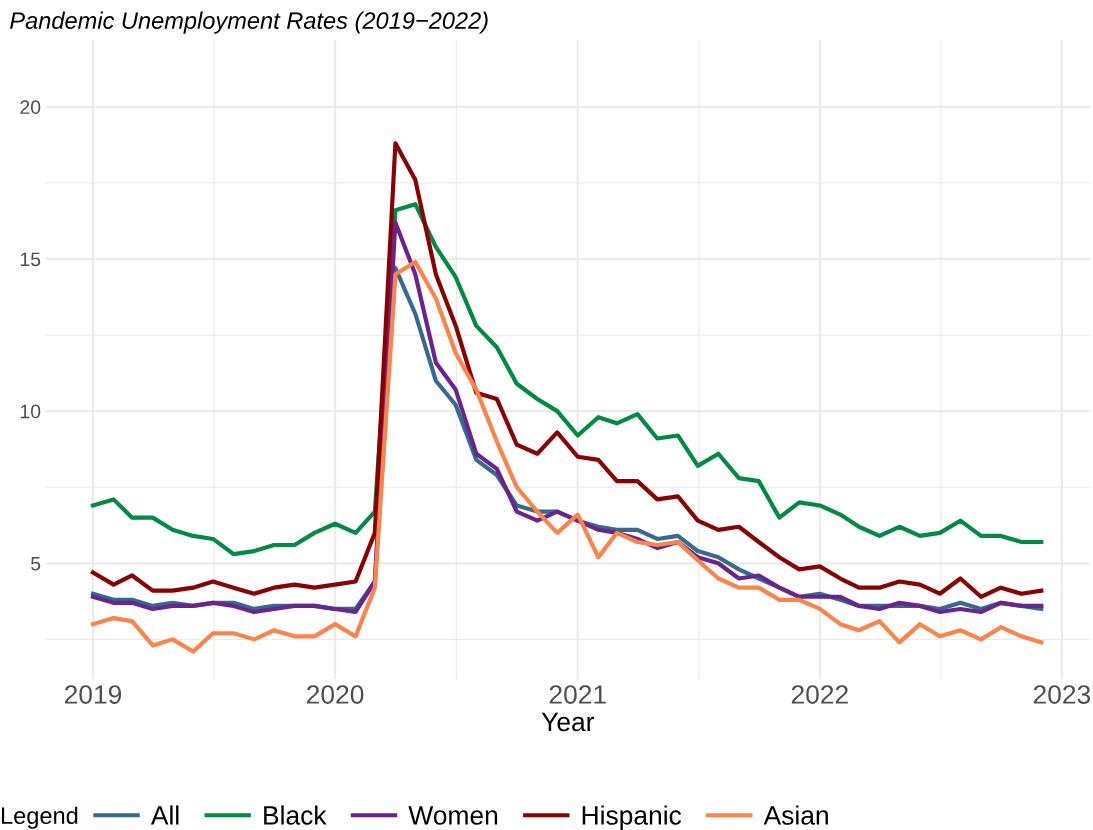 The height and width of the screenshot is (830, 1093). Describe the element at coordinates (295, 815) in the screenshot. I see `legend-label: Black` at that location.